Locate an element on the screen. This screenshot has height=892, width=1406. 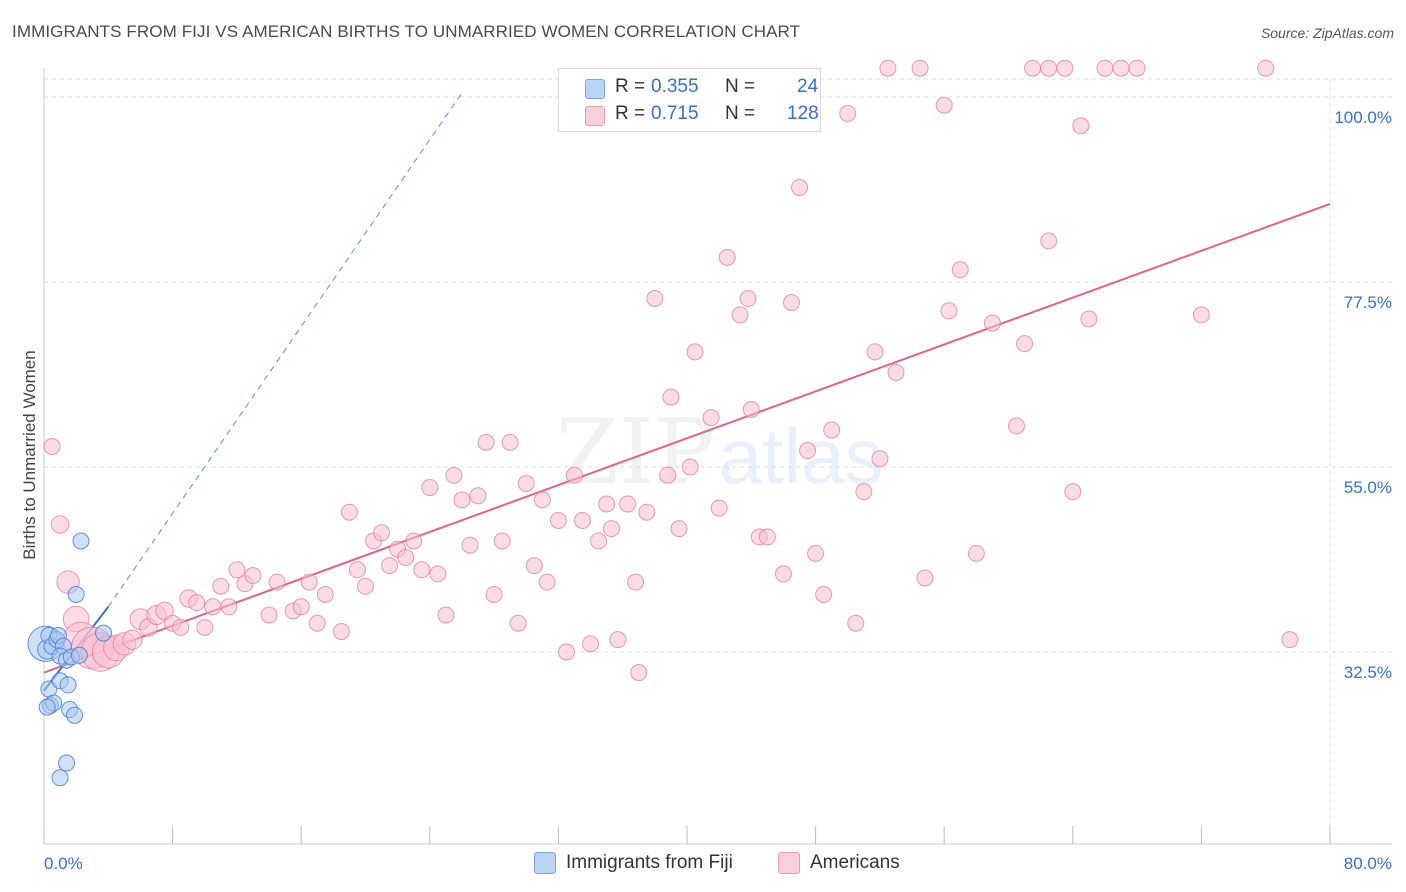
americans-r-label: R = is located at coordinates (630, 113).